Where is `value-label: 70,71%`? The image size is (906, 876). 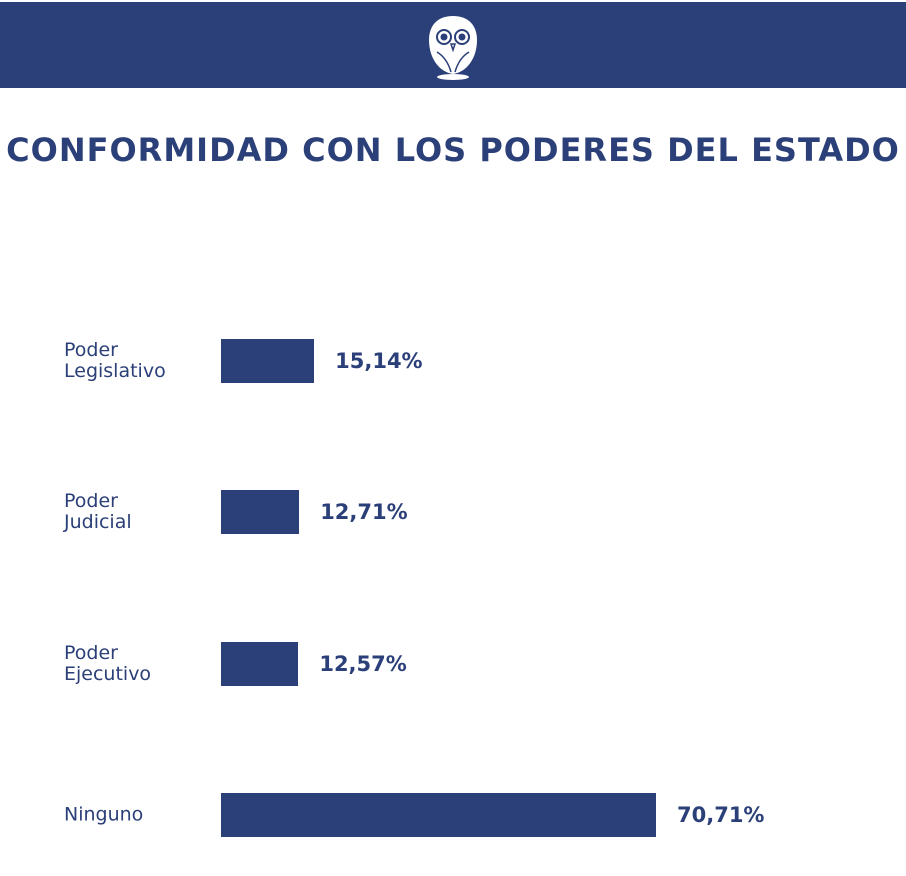 value-label: 70,71% is located at coordinates (721, 815).